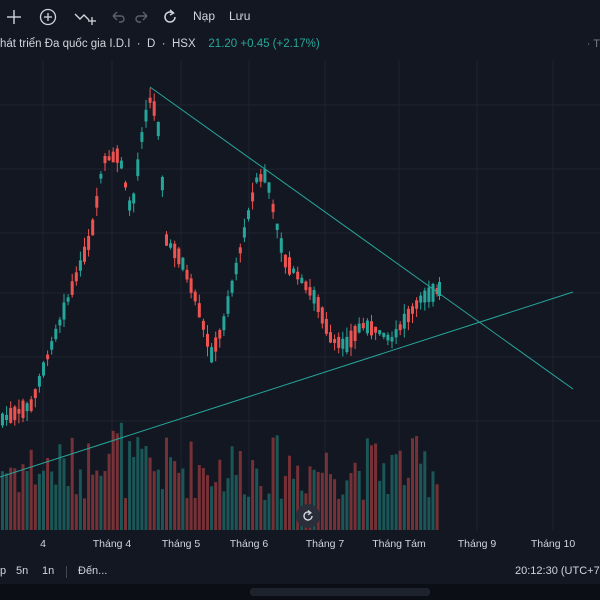 The height and width of the screenshot is (600, 600). What do you see at coordinates (112, 544) in the screenshot?
I see `x-label-1: Tháng 4` at bounding box center [112, 544].